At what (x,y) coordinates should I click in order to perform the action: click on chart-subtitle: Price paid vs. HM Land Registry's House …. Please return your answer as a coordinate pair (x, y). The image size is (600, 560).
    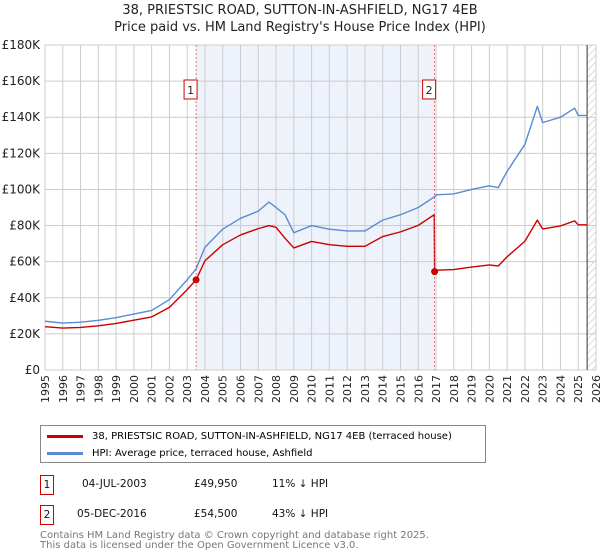
    Looking at the image, I should click on (300, 27).